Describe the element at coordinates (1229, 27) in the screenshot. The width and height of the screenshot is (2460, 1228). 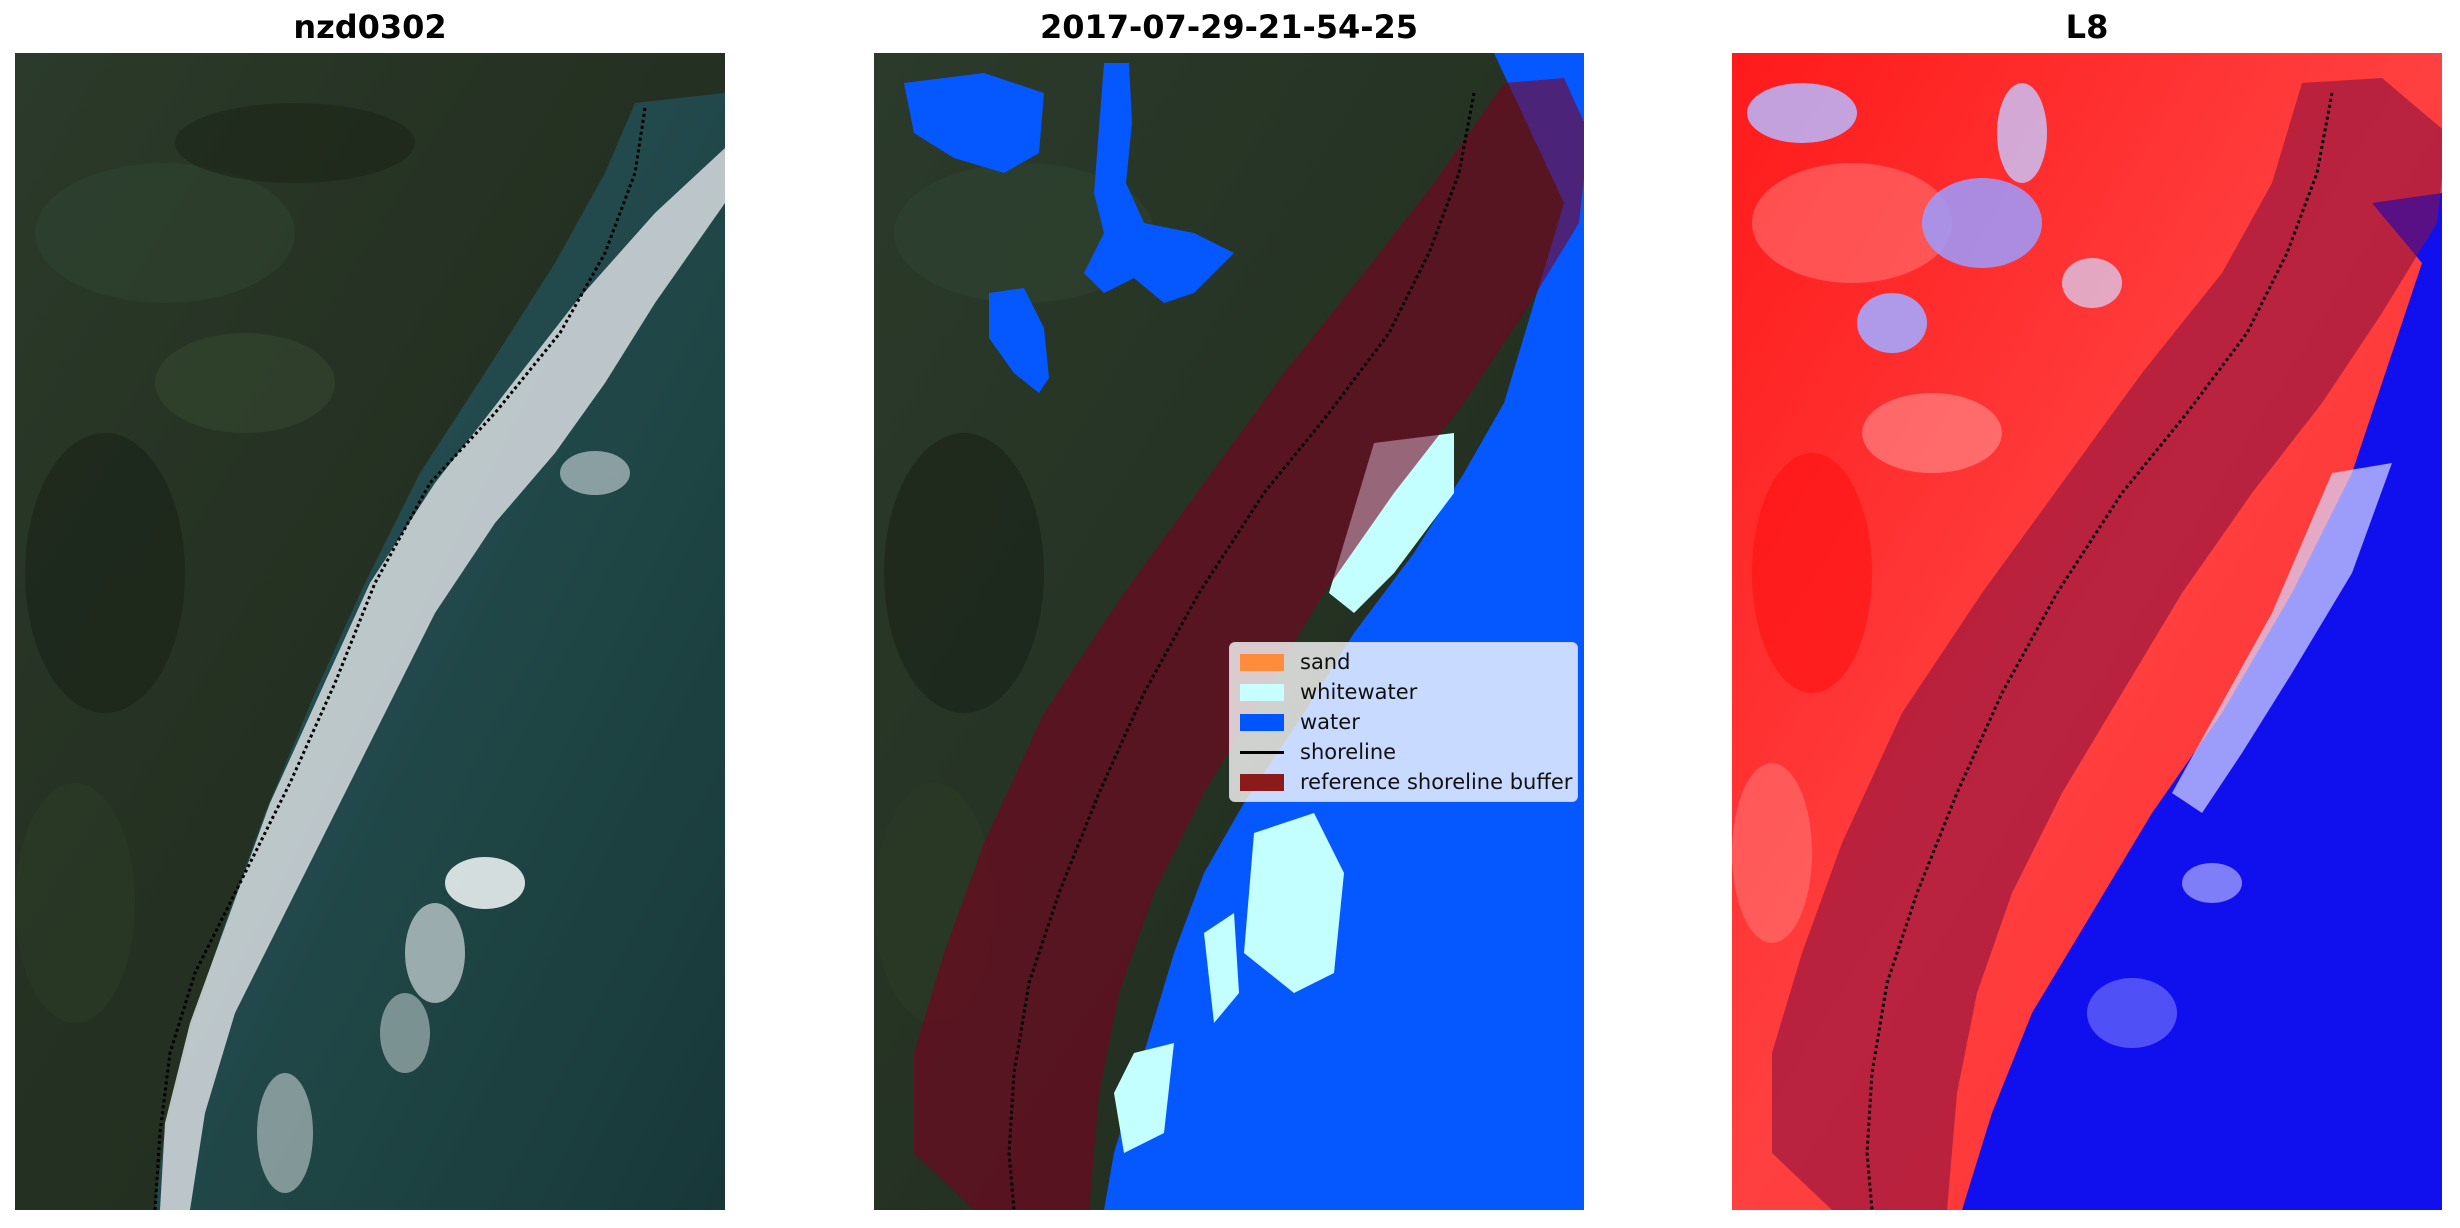
I see `panel-title-classification: 2017-07-29-21-54-25` at that location.